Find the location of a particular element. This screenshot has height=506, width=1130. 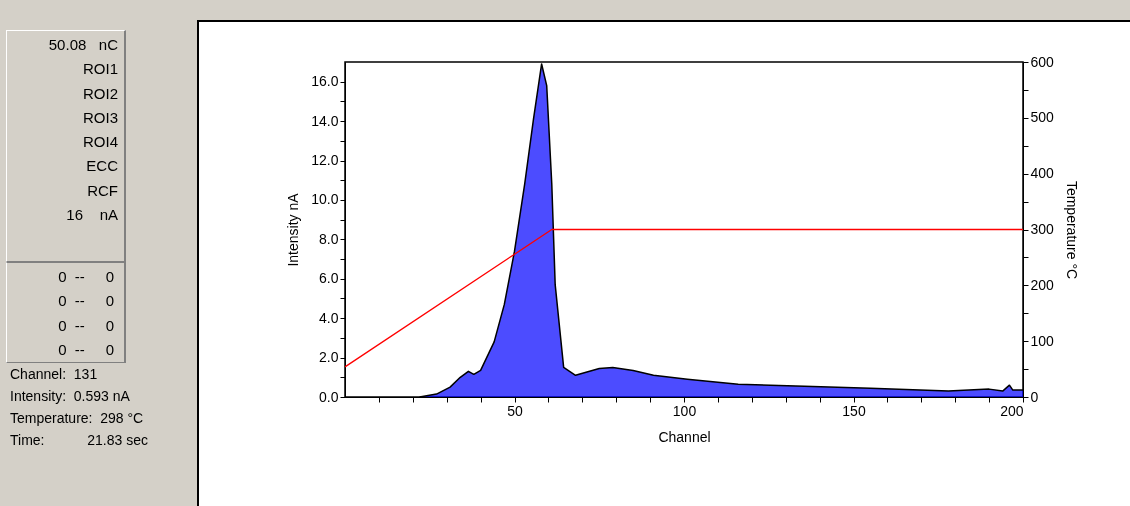

y2-tick-label: 500 is located at coordinates (1042, 117).